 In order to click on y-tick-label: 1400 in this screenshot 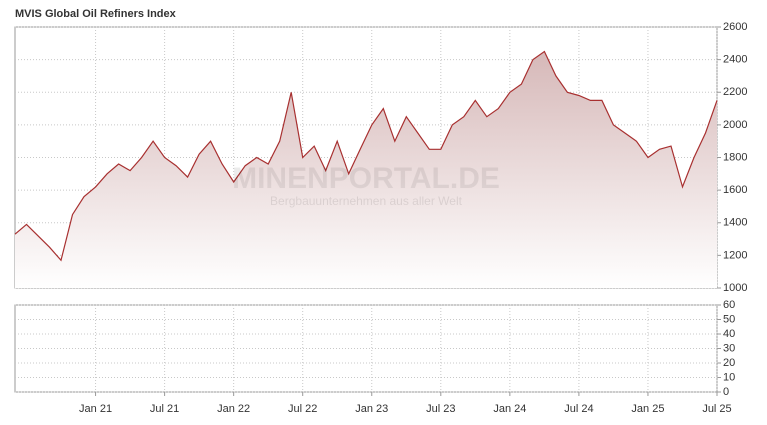, I will do `click(735, 223)`.